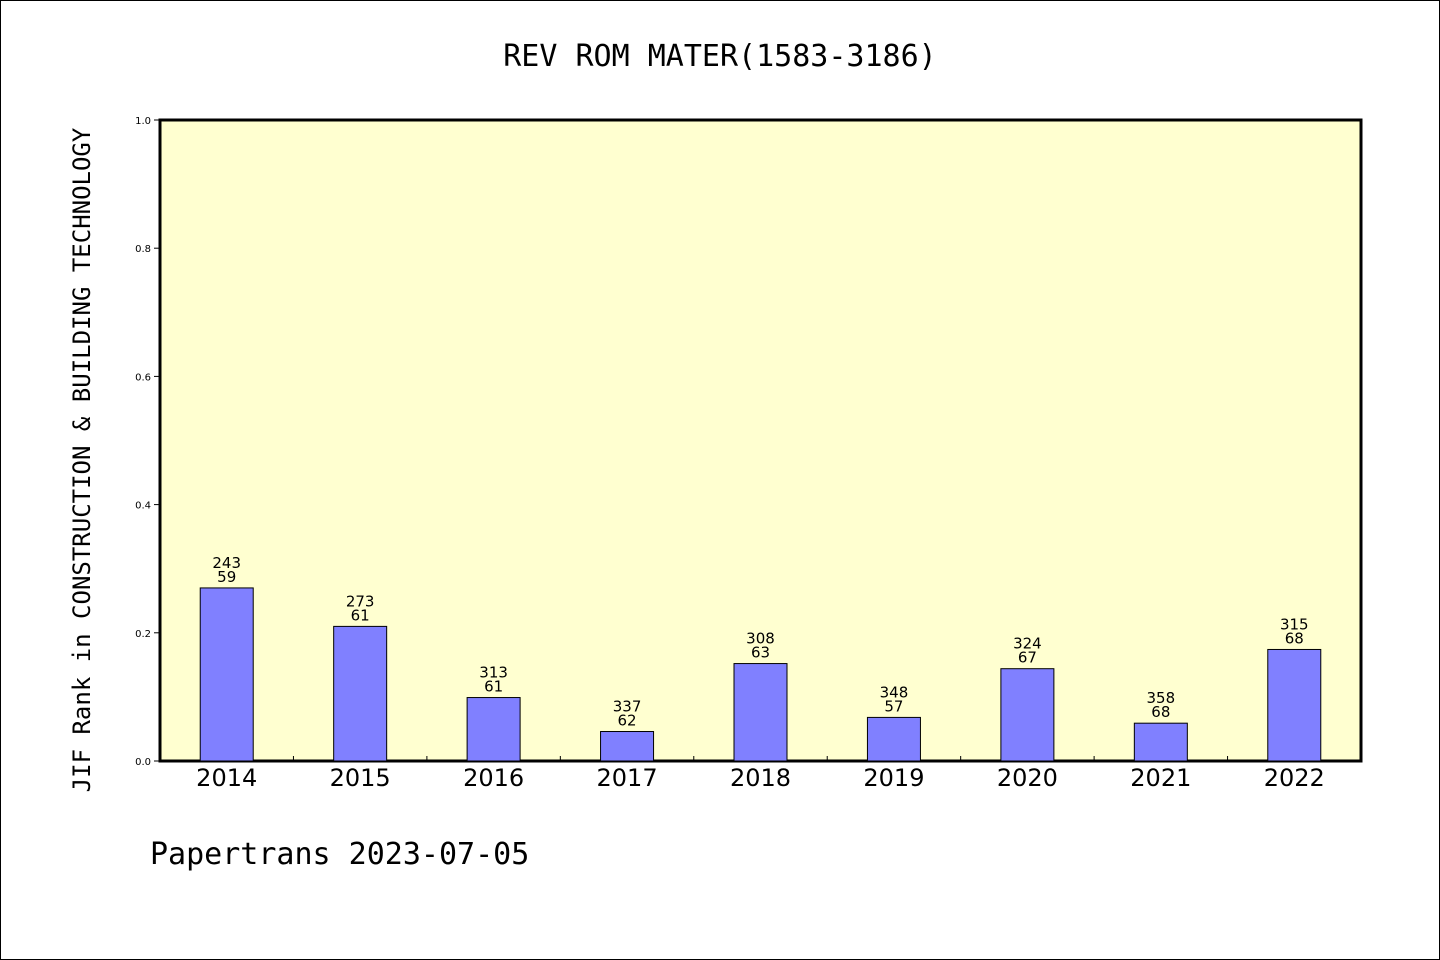 This screenshot has height=960, width=1440. I want to click on bar-2018, so click(760, 712).